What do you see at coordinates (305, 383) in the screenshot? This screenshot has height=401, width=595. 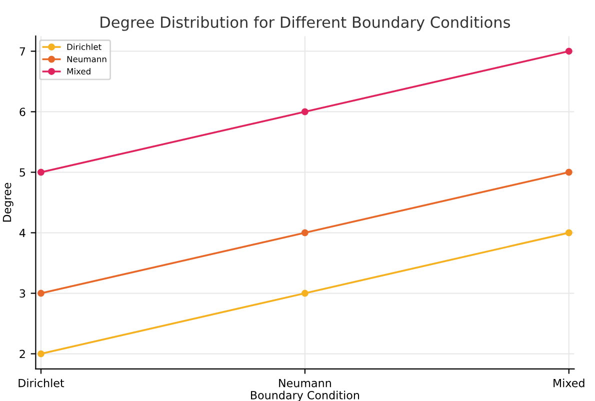 I see `x-tick-label: Neumann` at bounding box center [305, 383].